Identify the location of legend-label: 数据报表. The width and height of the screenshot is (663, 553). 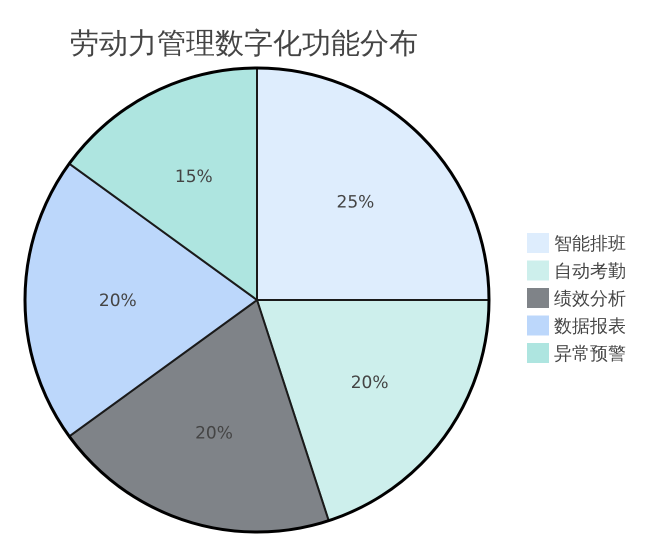
(590, 326).